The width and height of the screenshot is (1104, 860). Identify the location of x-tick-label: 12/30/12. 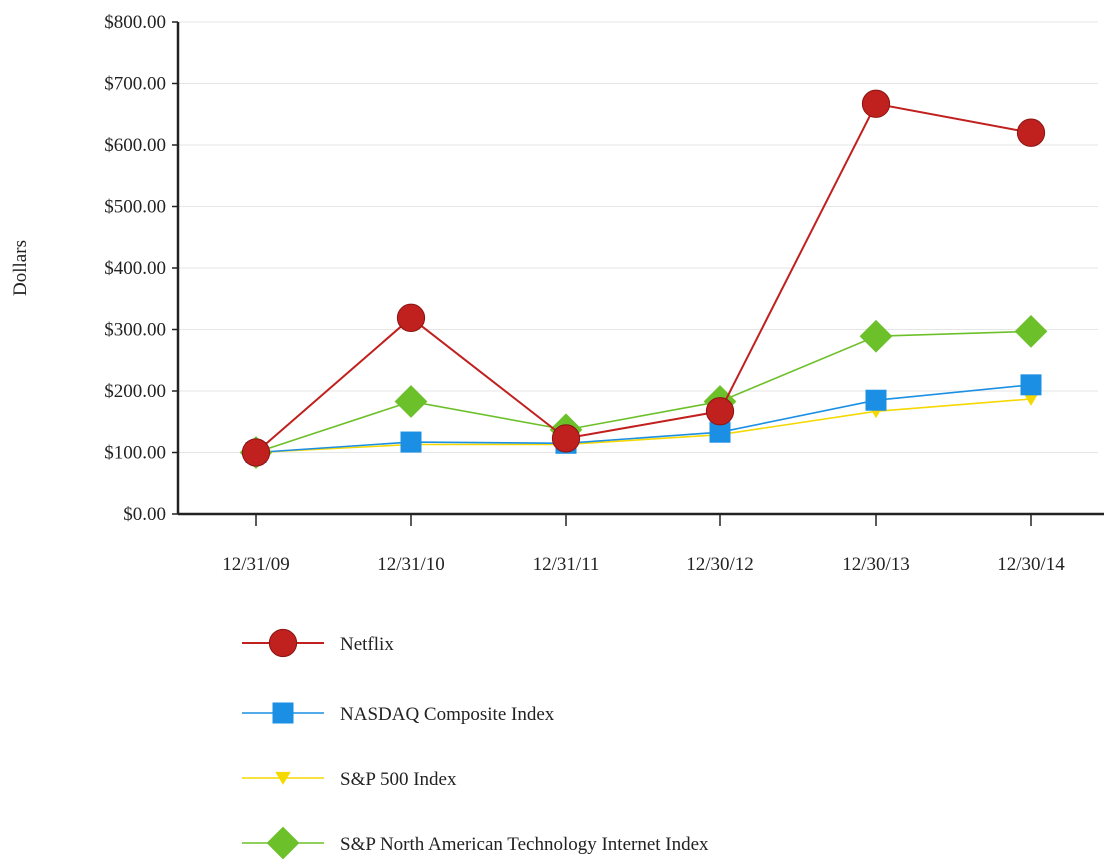
(720, 564).